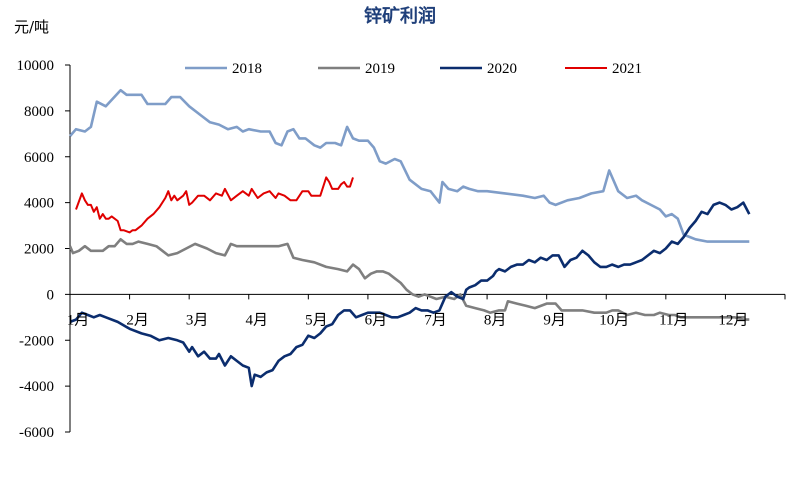 This screenshot has height=479, width=810. Describe the element at coordinates (316, 320) in the screenshot. I see `month-label: 5月` at that location.